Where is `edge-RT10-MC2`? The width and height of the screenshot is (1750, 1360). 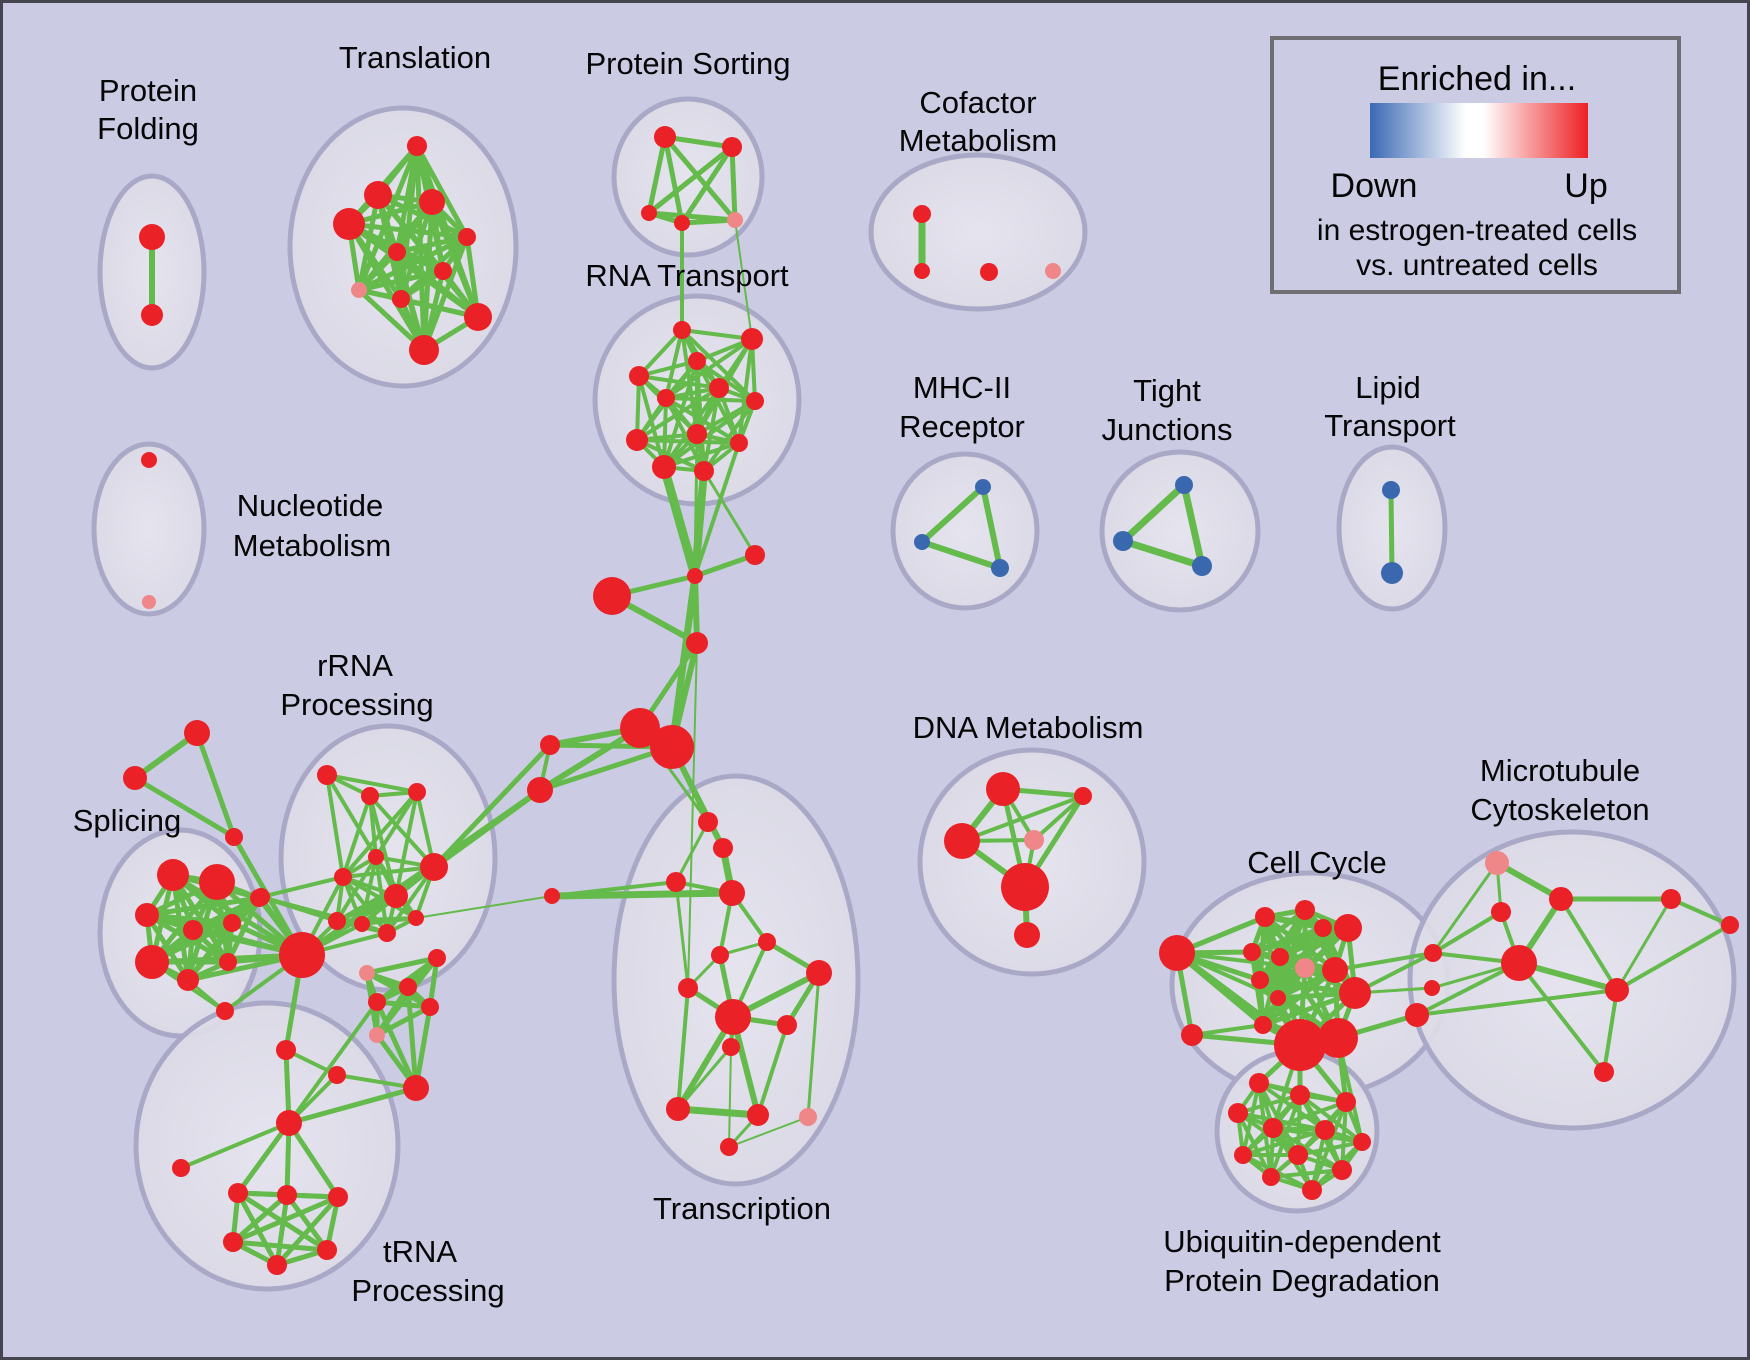
edge-RT10-MC2 is located at coordinates (717, 509).